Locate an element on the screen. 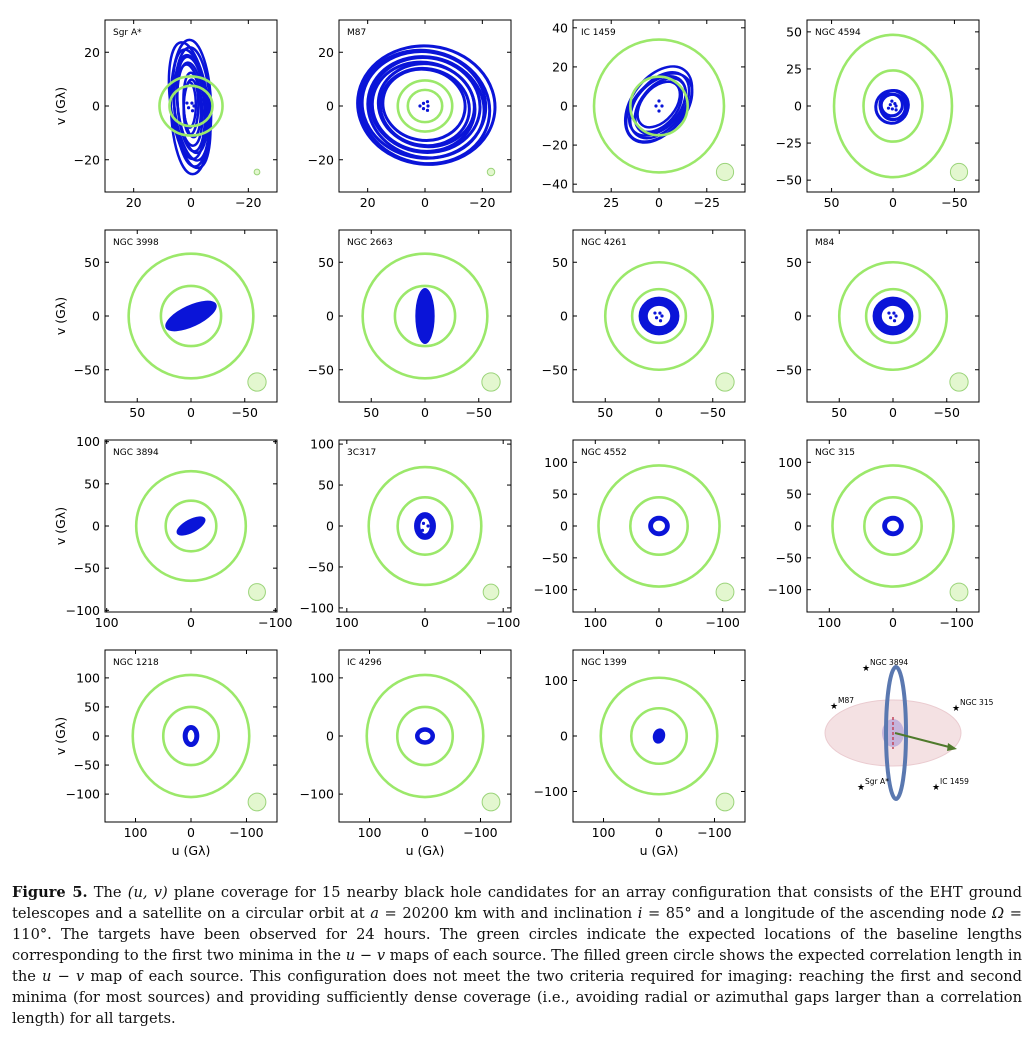 This screenshot has height=1050, width=1032. caption-text: The is located at coordinates (107, 892).